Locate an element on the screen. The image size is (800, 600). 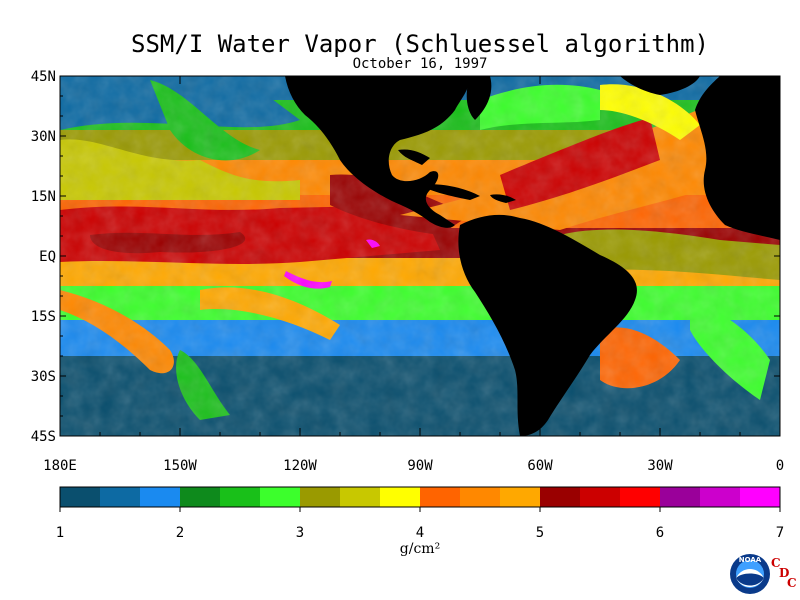
lat-label: 30N is located at coordinates (43, 137).